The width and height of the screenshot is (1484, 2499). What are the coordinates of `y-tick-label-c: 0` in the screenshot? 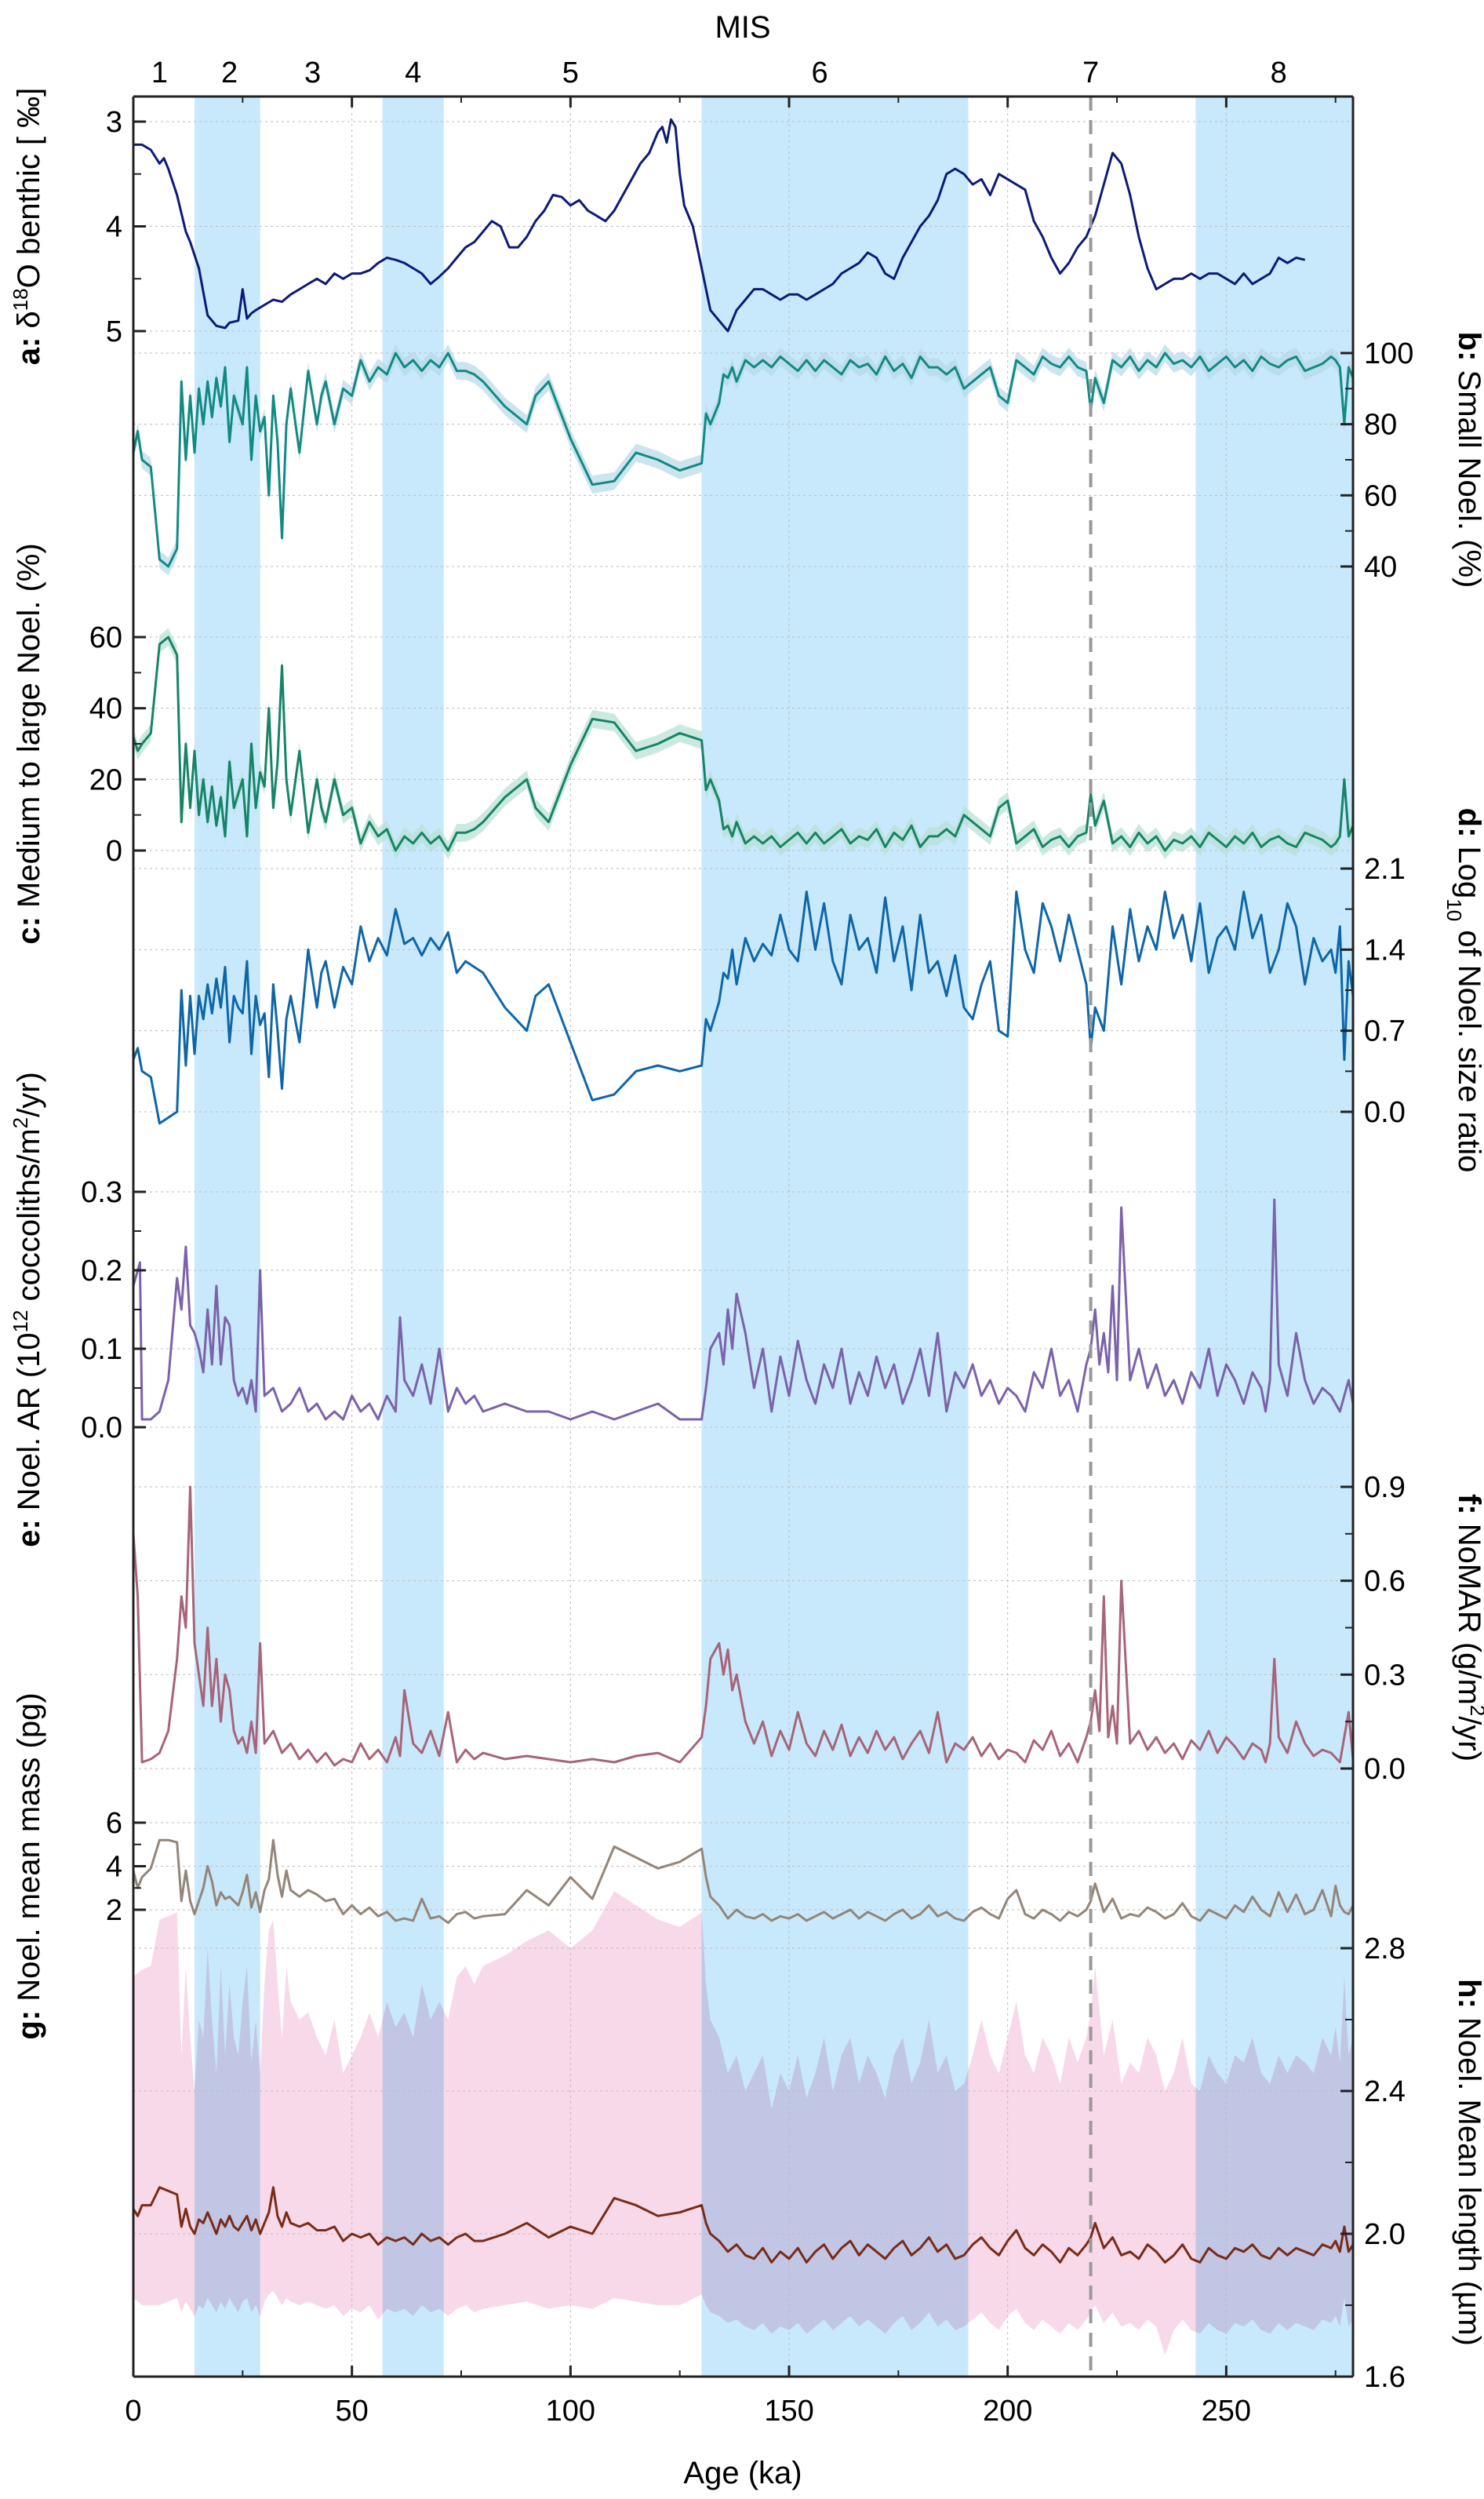 It's located at (114, 851).